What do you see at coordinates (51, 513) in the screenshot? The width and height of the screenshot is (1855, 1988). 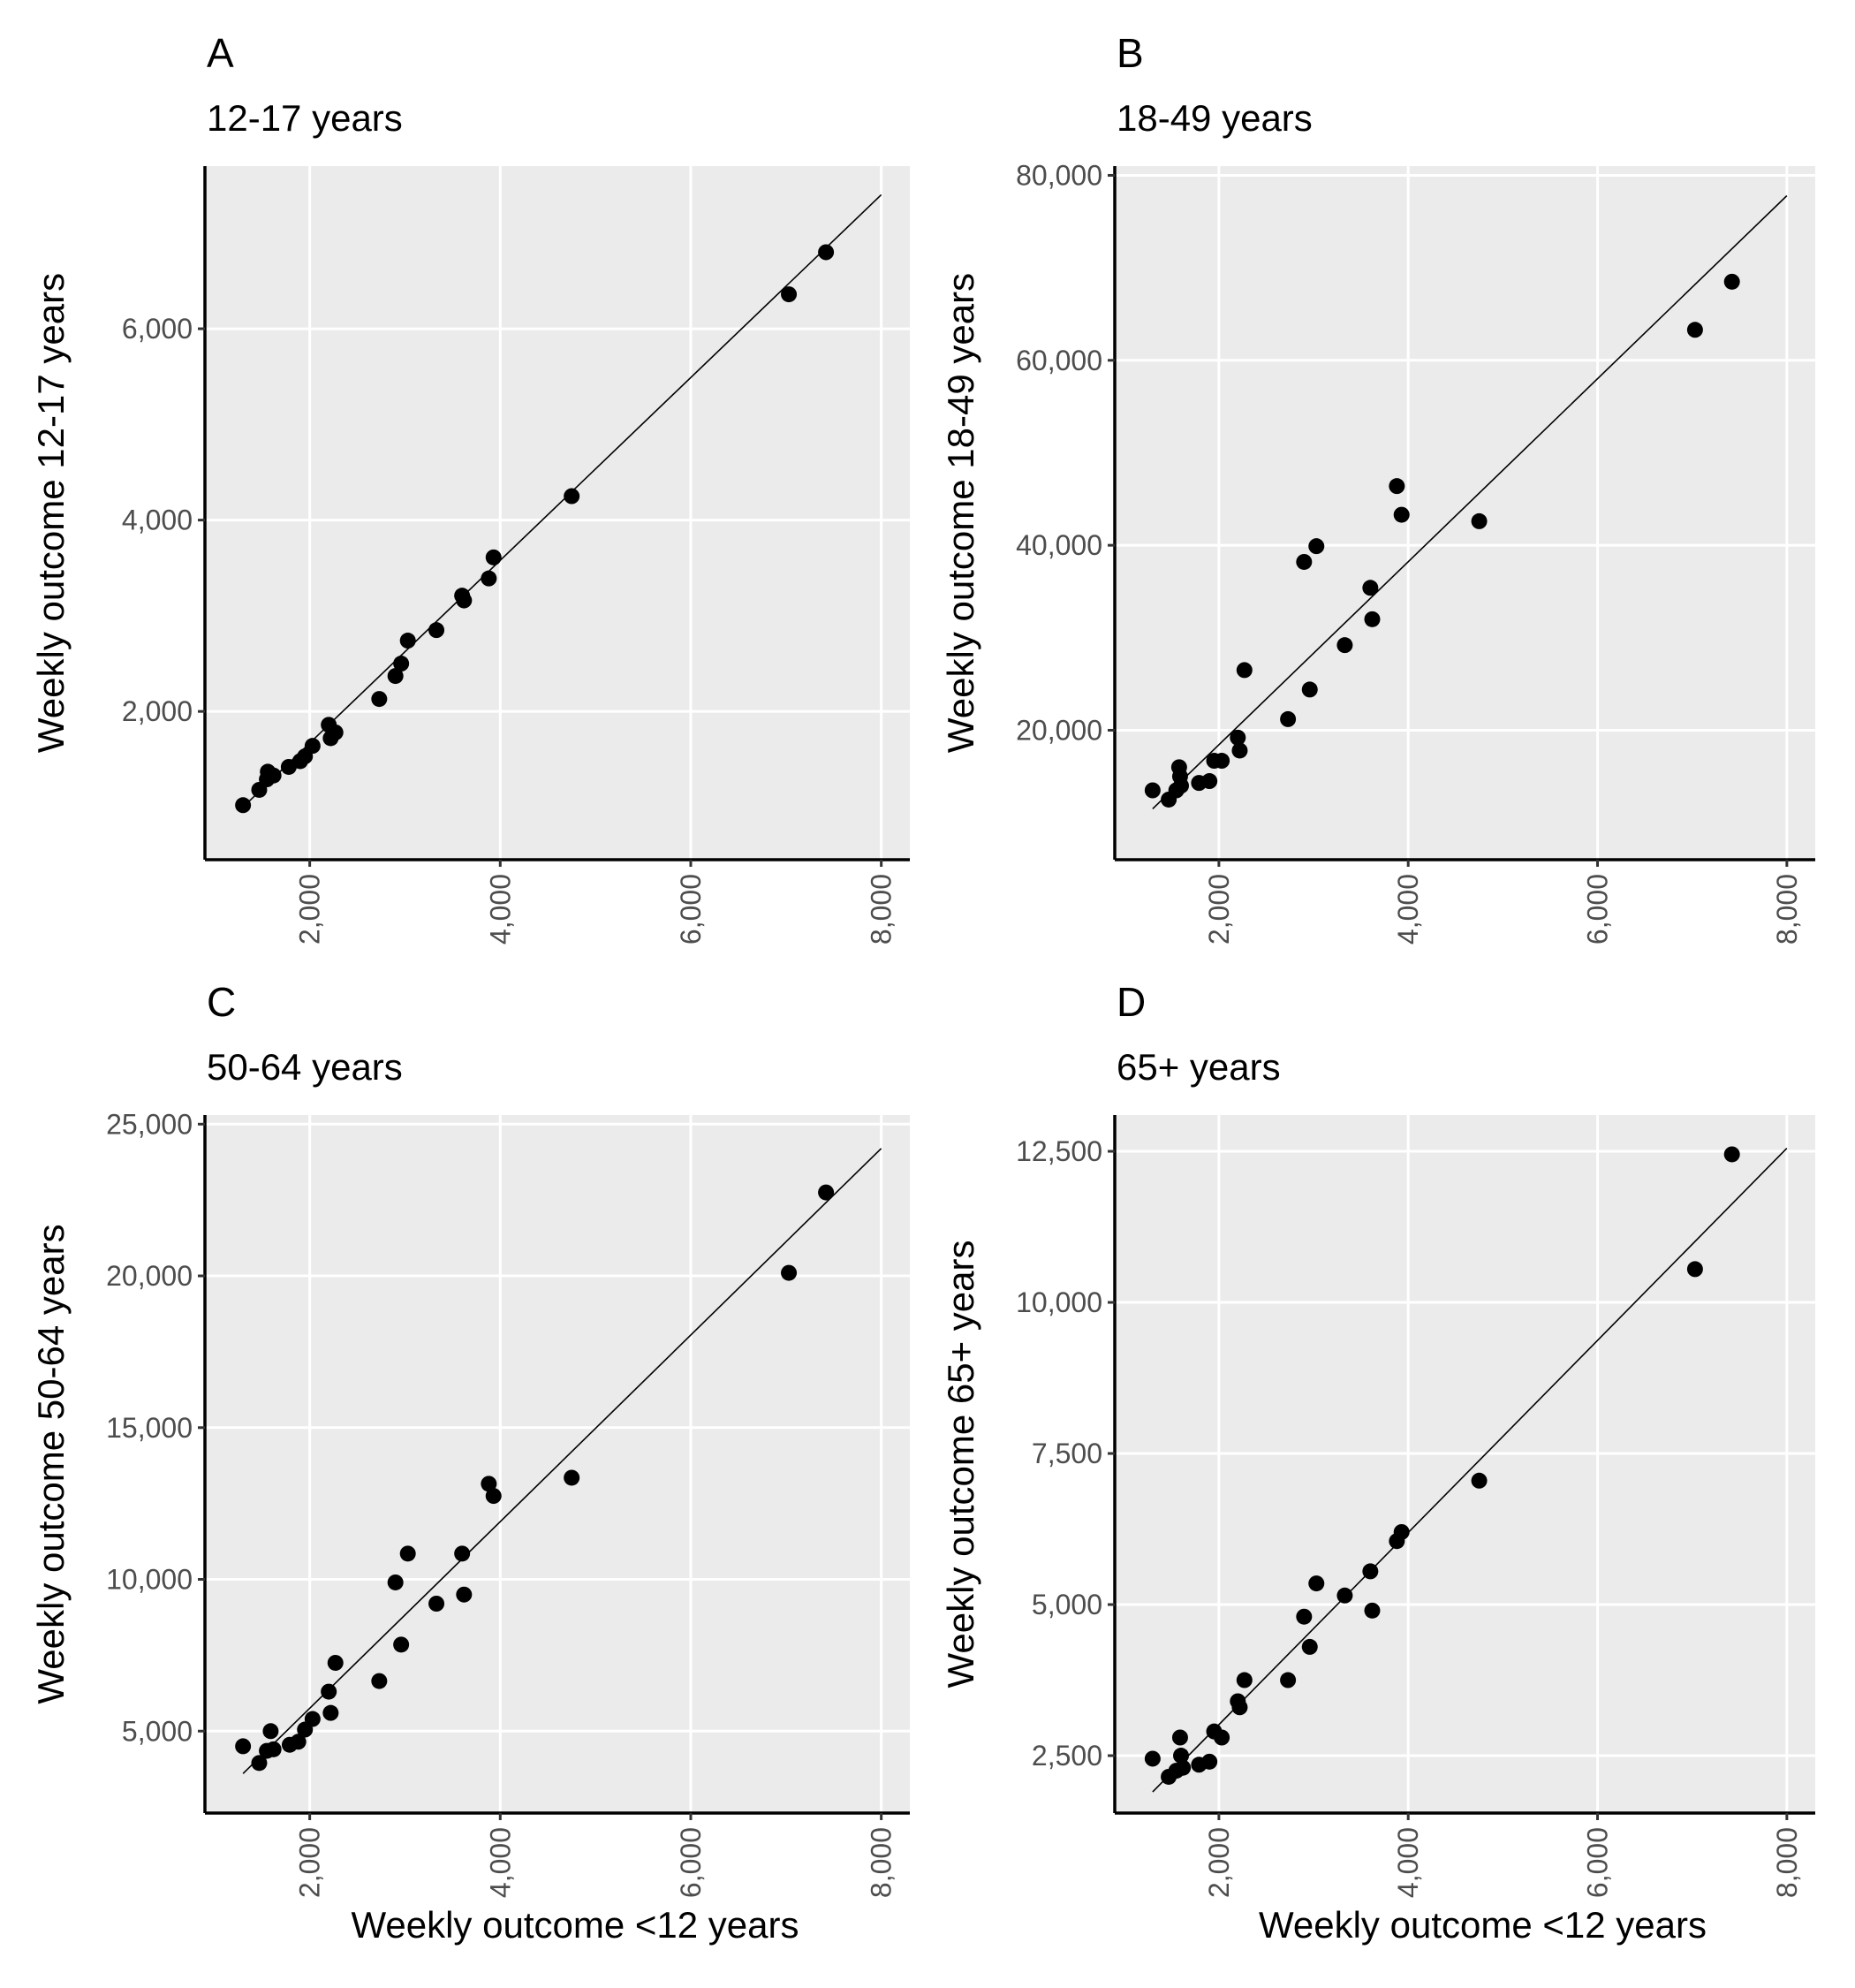 I see `y-axis-title: Weekly outcome 12-17 years` at bounding box center [51, 513].